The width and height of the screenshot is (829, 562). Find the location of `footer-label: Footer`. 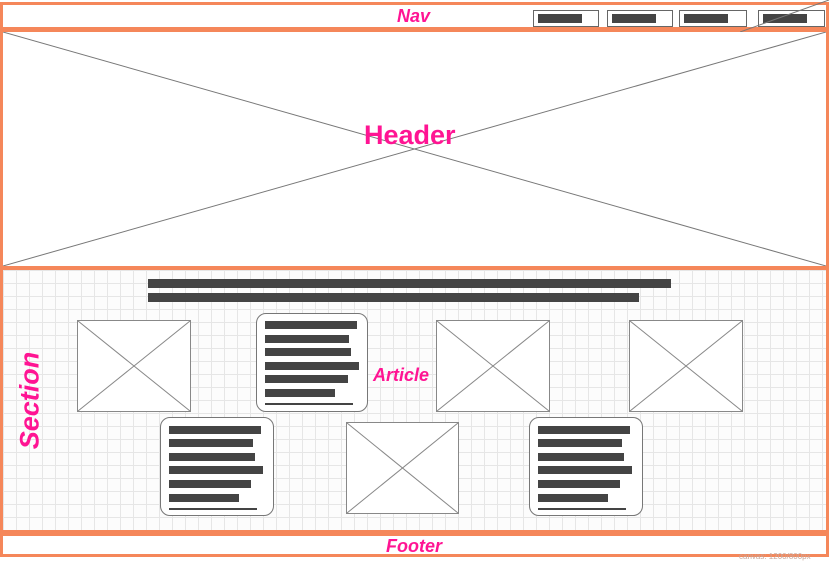

footer-label: Footer is located at coordinates (414, 546).